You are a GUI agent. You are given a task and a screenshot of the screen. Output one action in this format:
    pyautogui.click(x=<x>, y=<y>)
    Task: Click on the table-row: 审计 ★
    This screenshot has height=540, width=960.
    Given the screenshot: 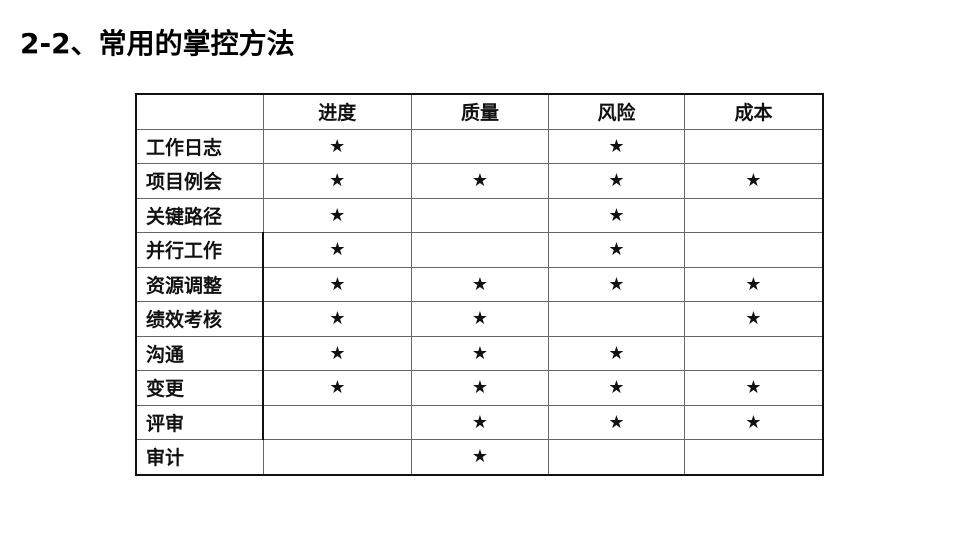 What is the action you would take?
    pyautogui.click(x=479, y=457)
    